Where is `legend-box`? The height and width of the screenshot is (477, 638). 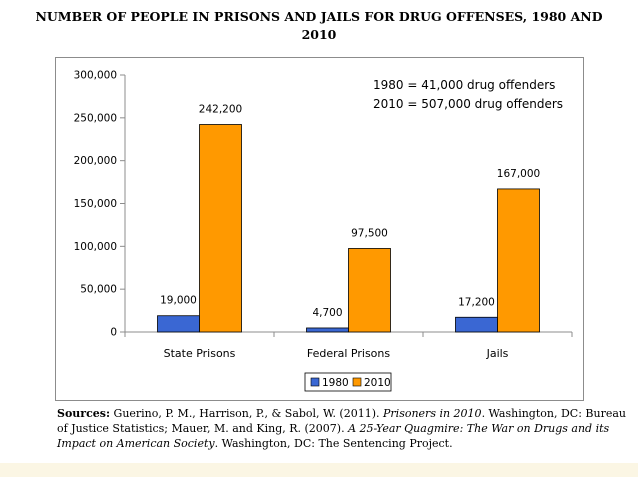 legend-box is located at coordinates (348, 382).